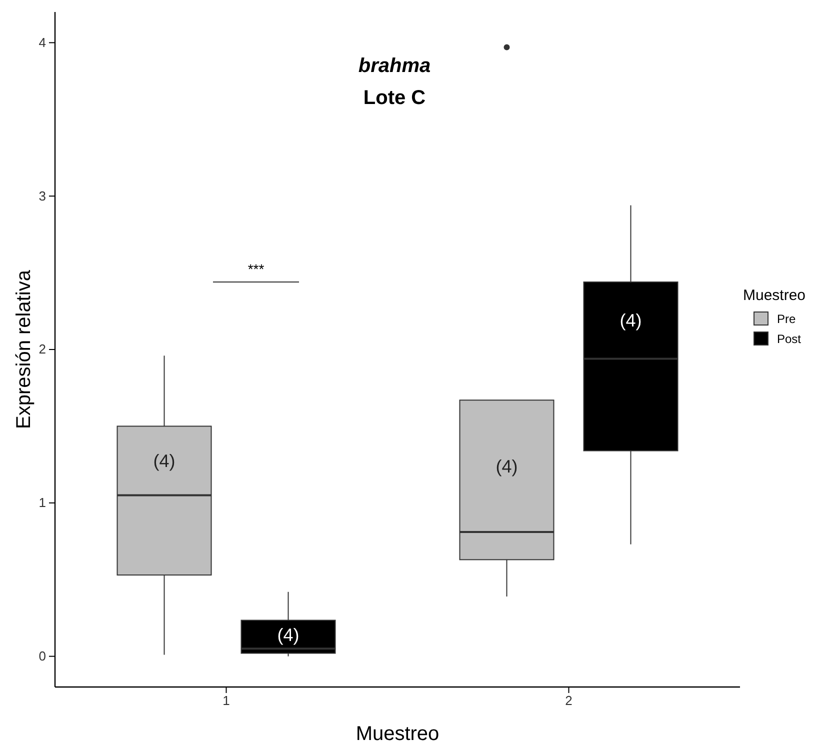 Image resolution: width=817 pixels, height=747 pixels. I want to click on y-tick-label: 2, so click(42, 349).